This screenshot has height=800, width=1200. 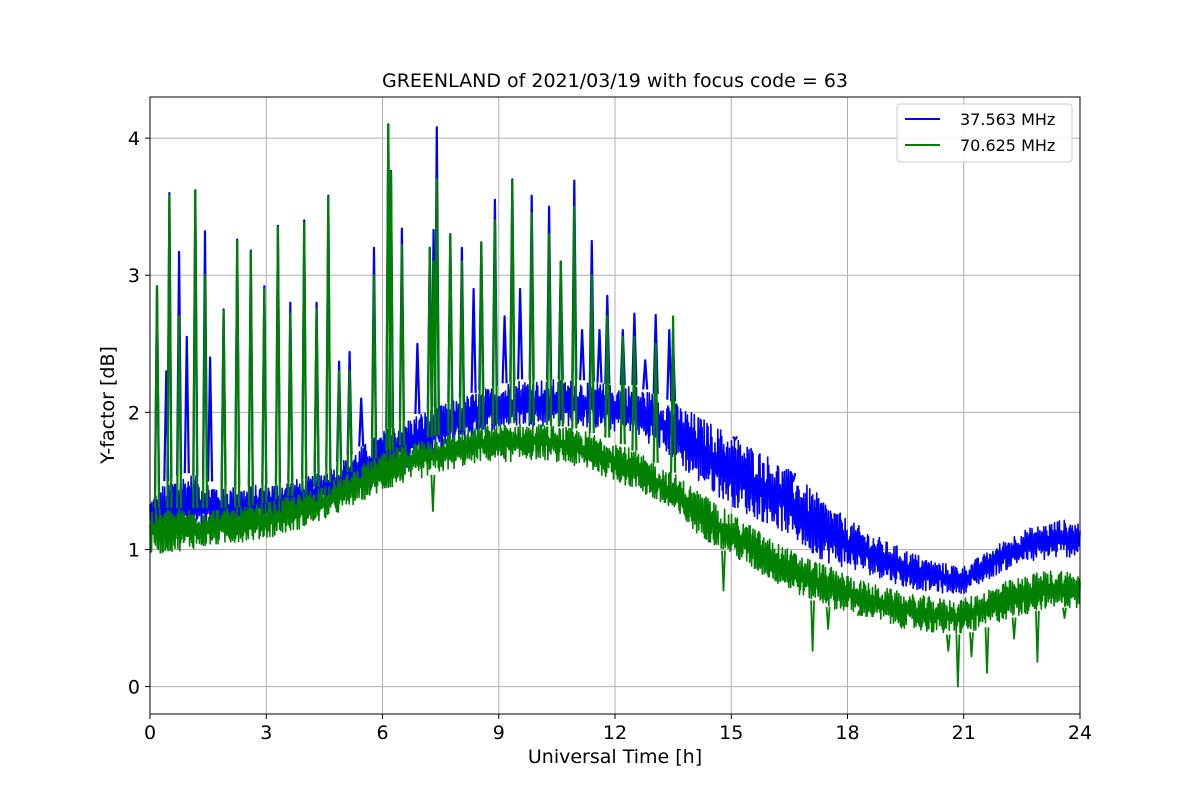 I want to click on x-tick-label: 18, so click(x=847, y=733).